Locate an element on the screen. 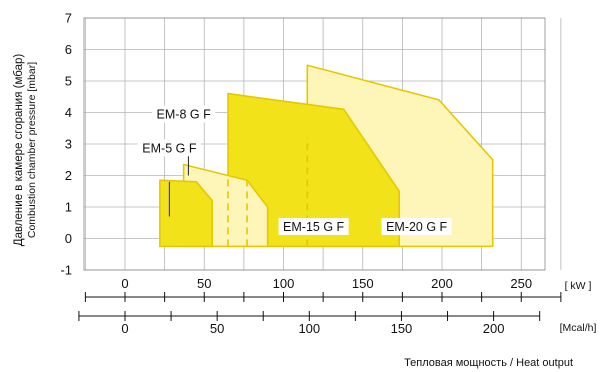 The width and height of the screenshot is (601, 372). x-axis-title-en: Heat output is located at coordinates (544, 363).